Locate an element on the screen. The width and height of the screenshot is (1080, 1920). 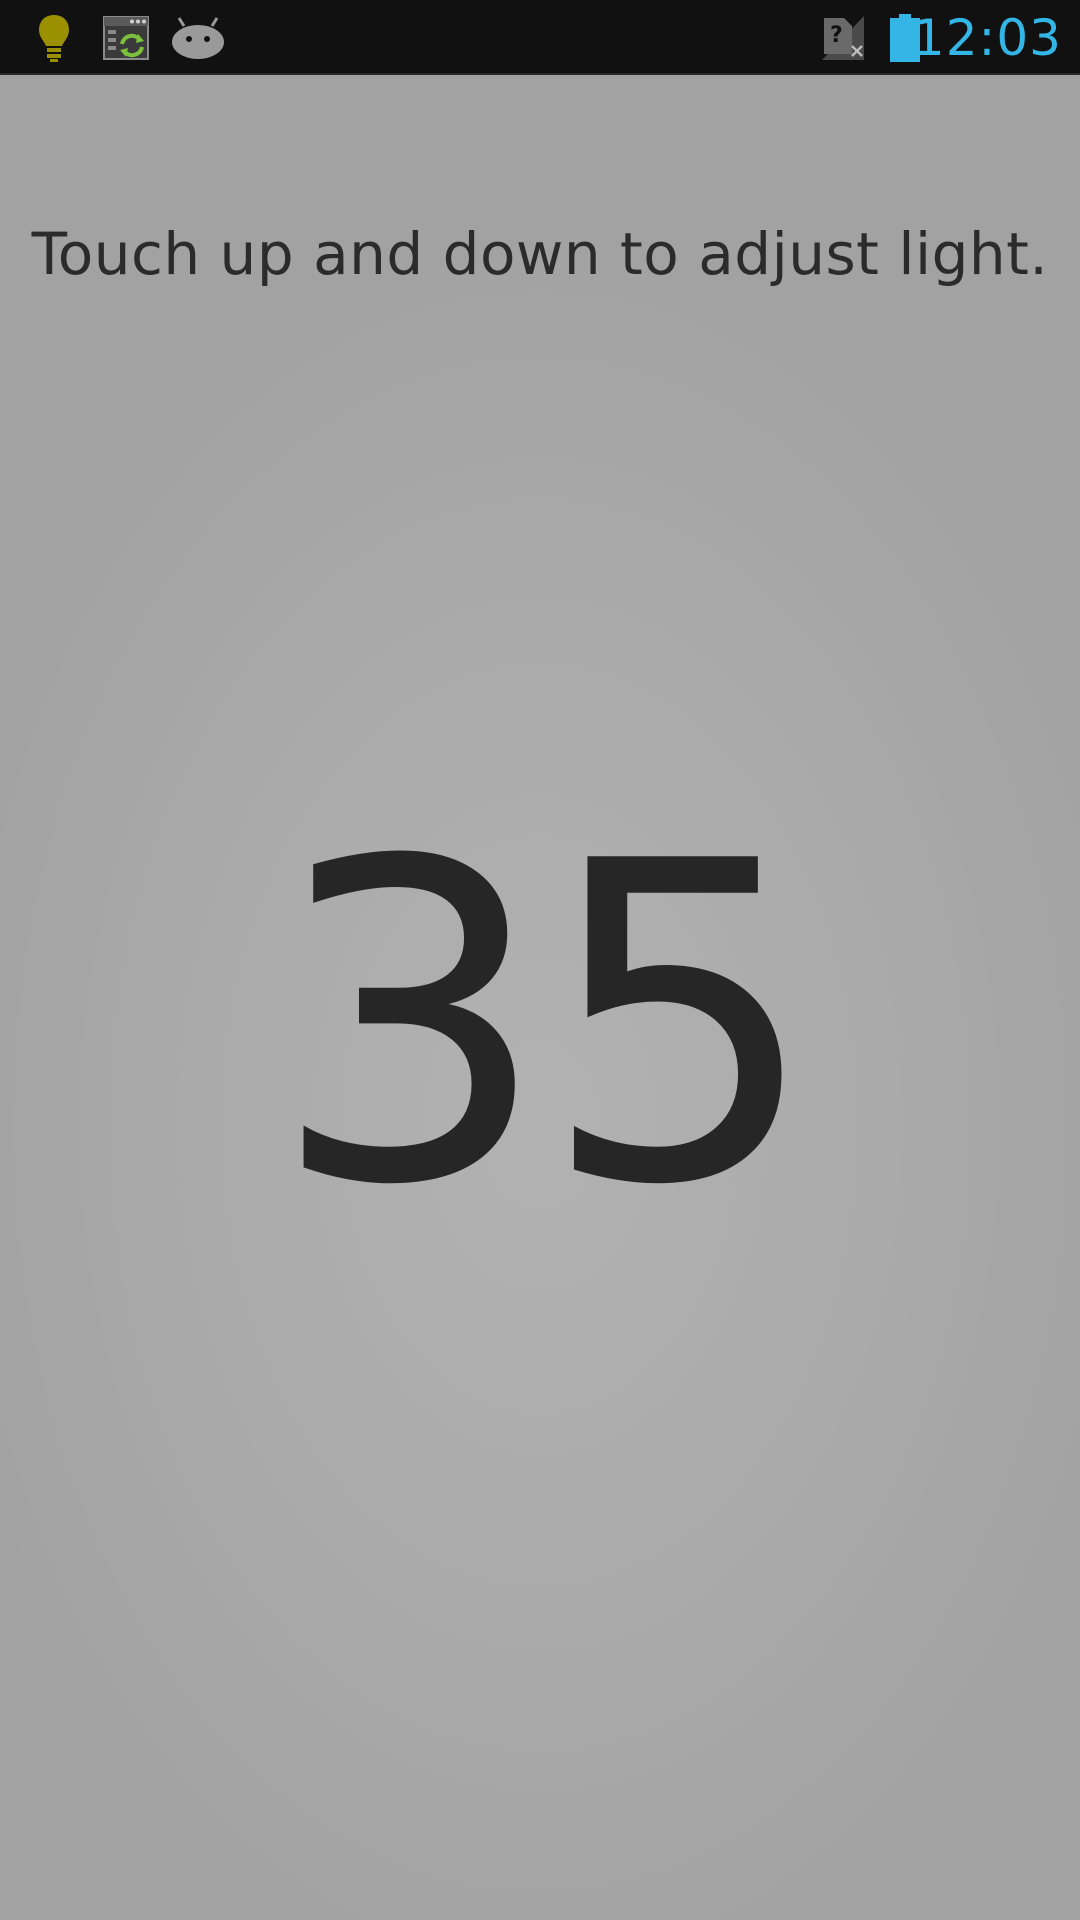
instruction-text: Touch up and down to adjust light. is located at coordinates (540, 254).